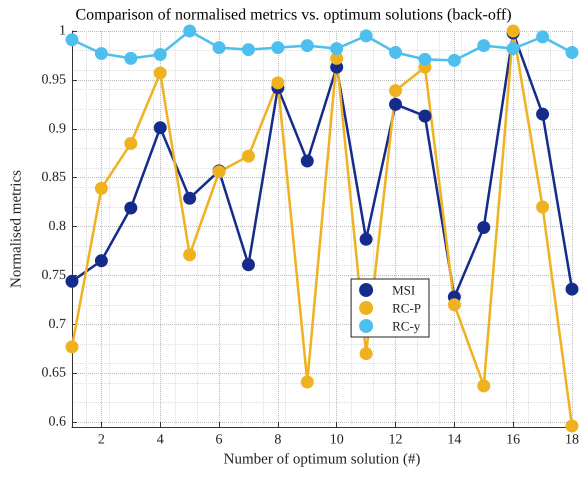 Image resolution: width=587 pixels, height=477 pixels. I want to click on legend-label: MSI, so click(404, 290).